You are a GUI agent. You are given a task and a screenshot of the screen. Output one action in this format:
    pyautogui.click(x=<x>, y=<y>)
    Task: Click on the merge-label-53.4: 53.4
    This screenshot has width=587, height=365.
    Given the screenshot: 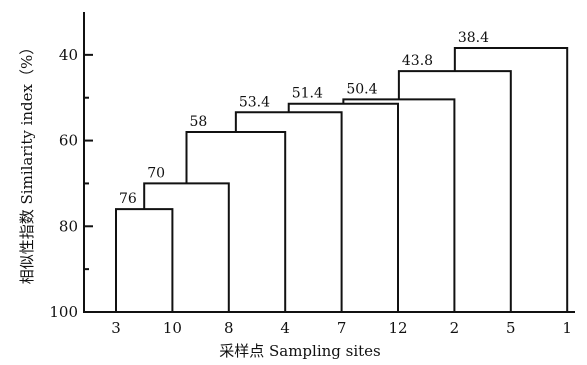 What is the action you would take?
    pyautogui.click(x=254, y=102)
    